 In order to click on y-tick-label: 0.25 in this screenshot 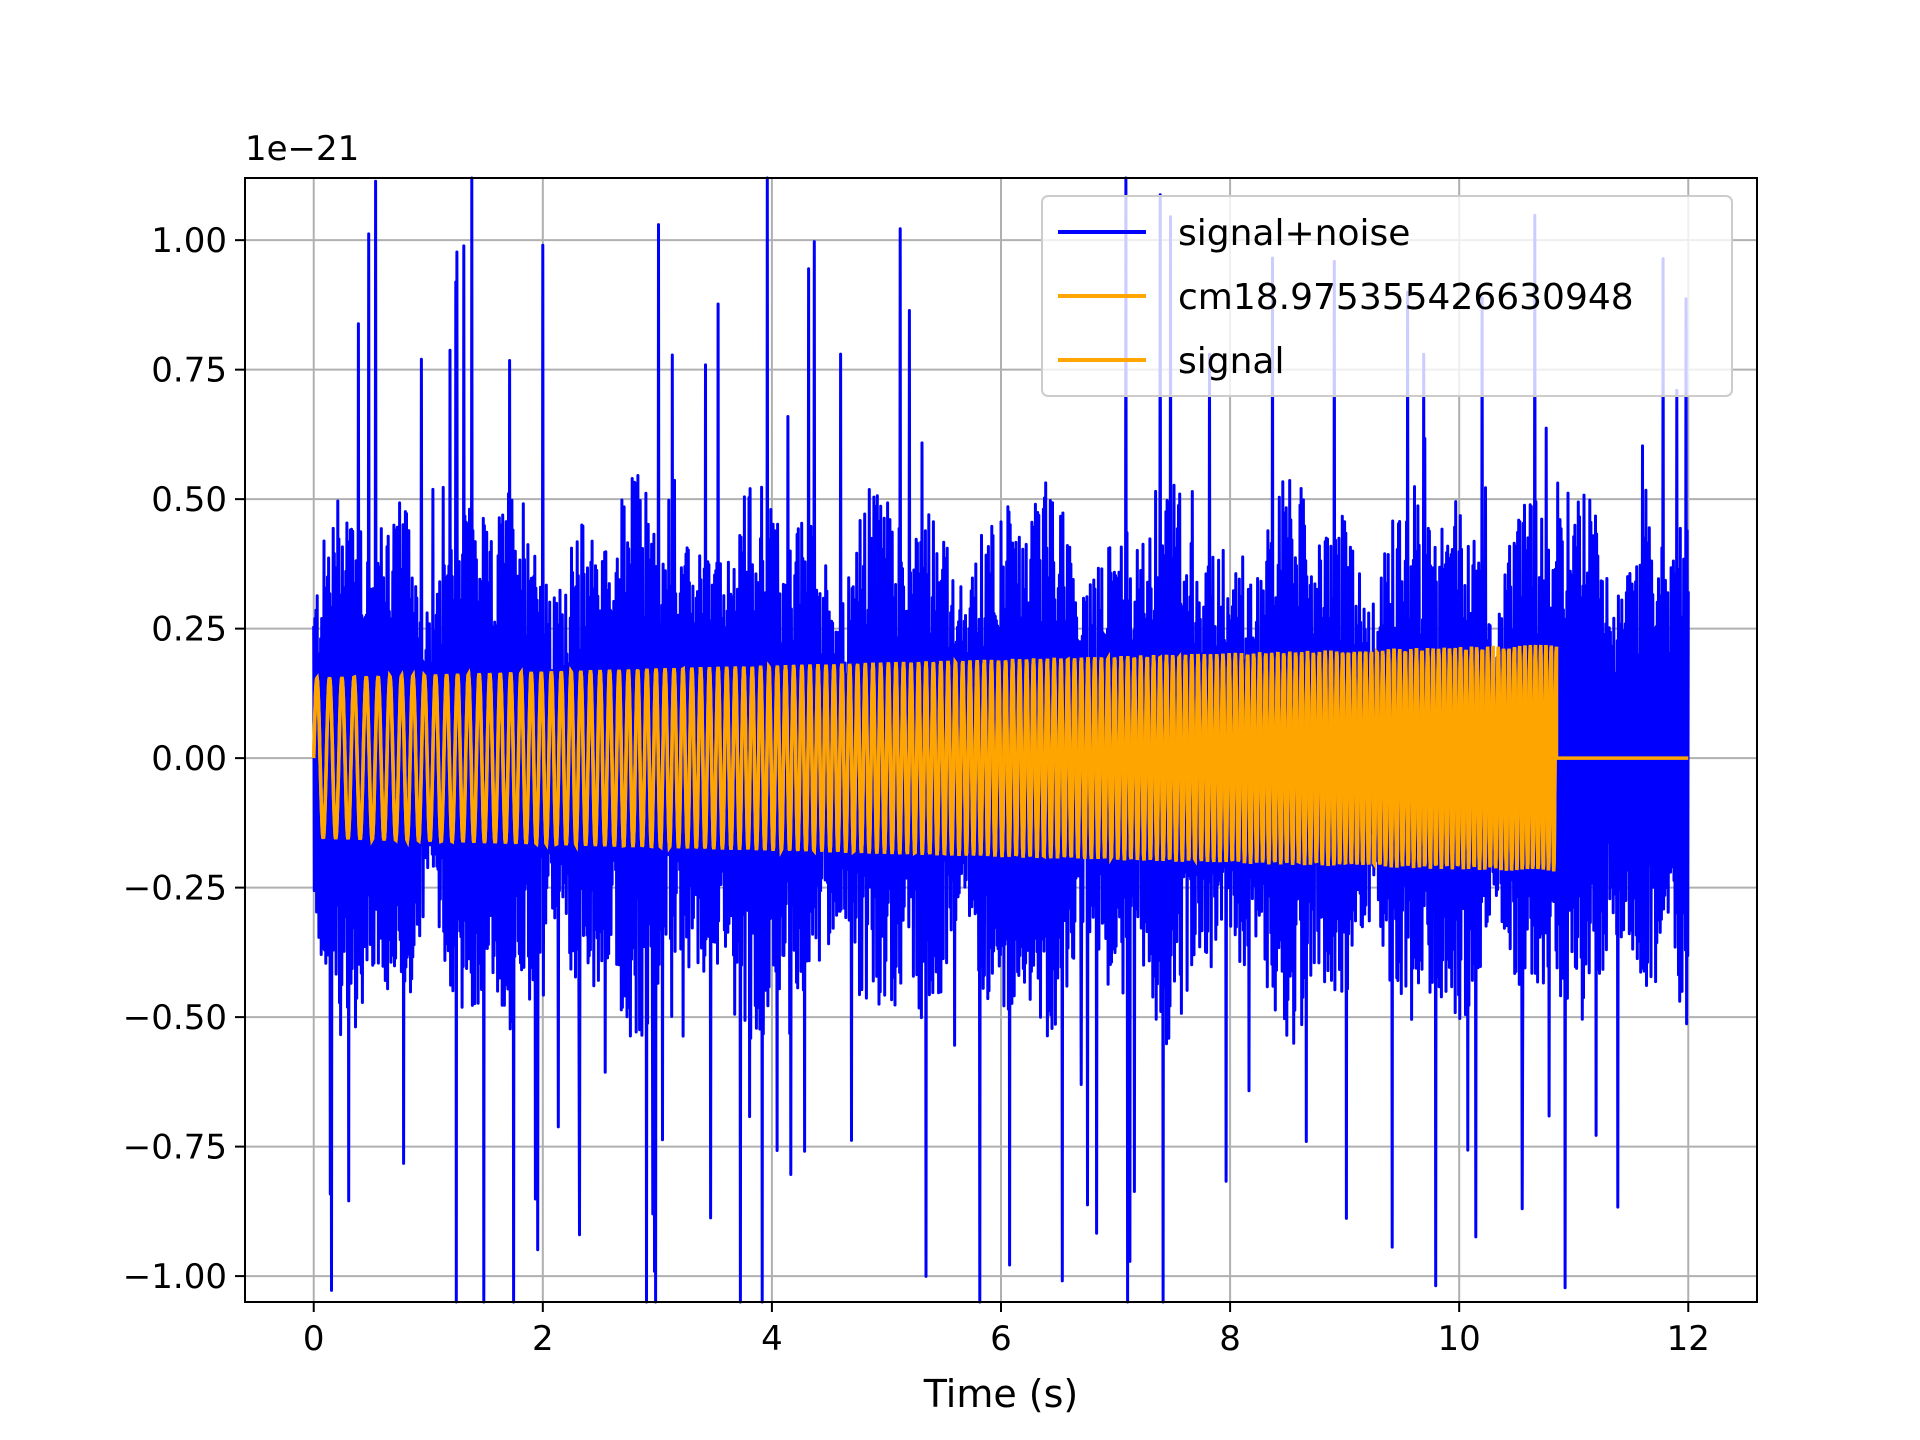, I will do `click(189, 630)`.